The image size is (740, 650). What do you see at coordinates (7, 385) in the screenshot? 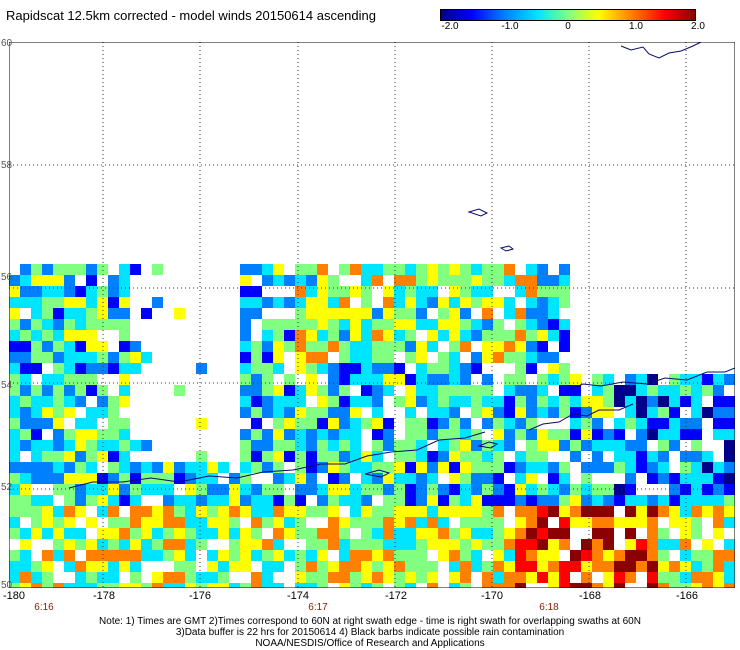
I see `latitude-label: 54` at bounding box center [7, 385].